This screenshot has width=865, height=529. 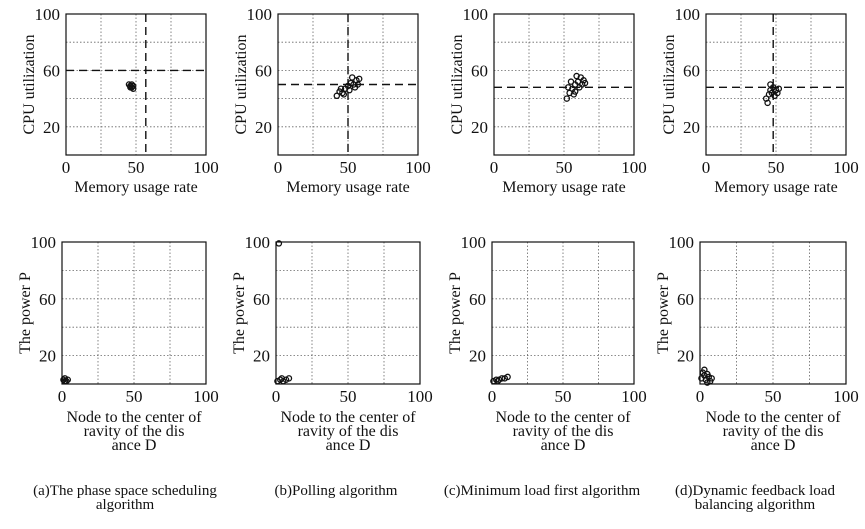 What do you see at coordinates (492, 396) in the screenshot?
I see `plot-bottom-c-xtick-label: 0` at bounding box center [492, 396].